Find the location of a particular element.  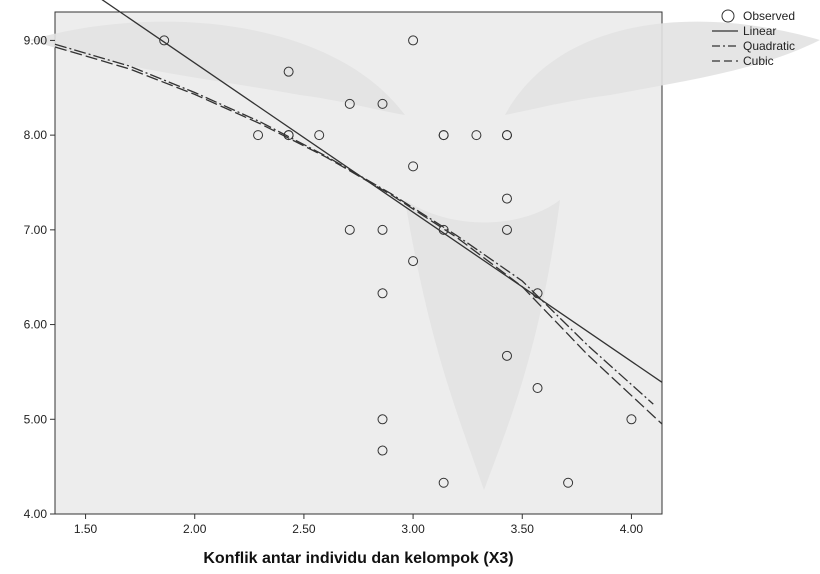

y-tick-label: 4.00 is located at coordinates (36, 514).